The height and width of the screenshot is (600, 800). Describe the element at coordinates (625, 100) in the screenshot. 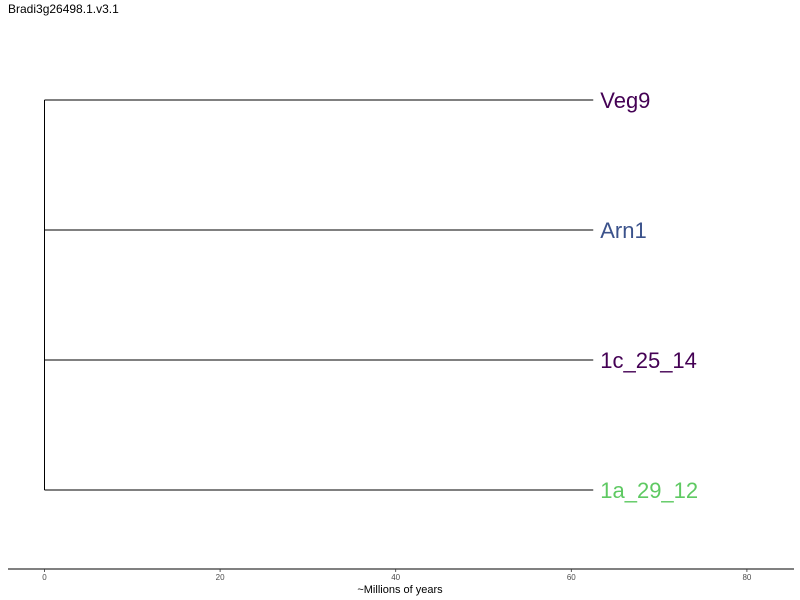

I see `tip-label-Veg9: Veg9` at that location.